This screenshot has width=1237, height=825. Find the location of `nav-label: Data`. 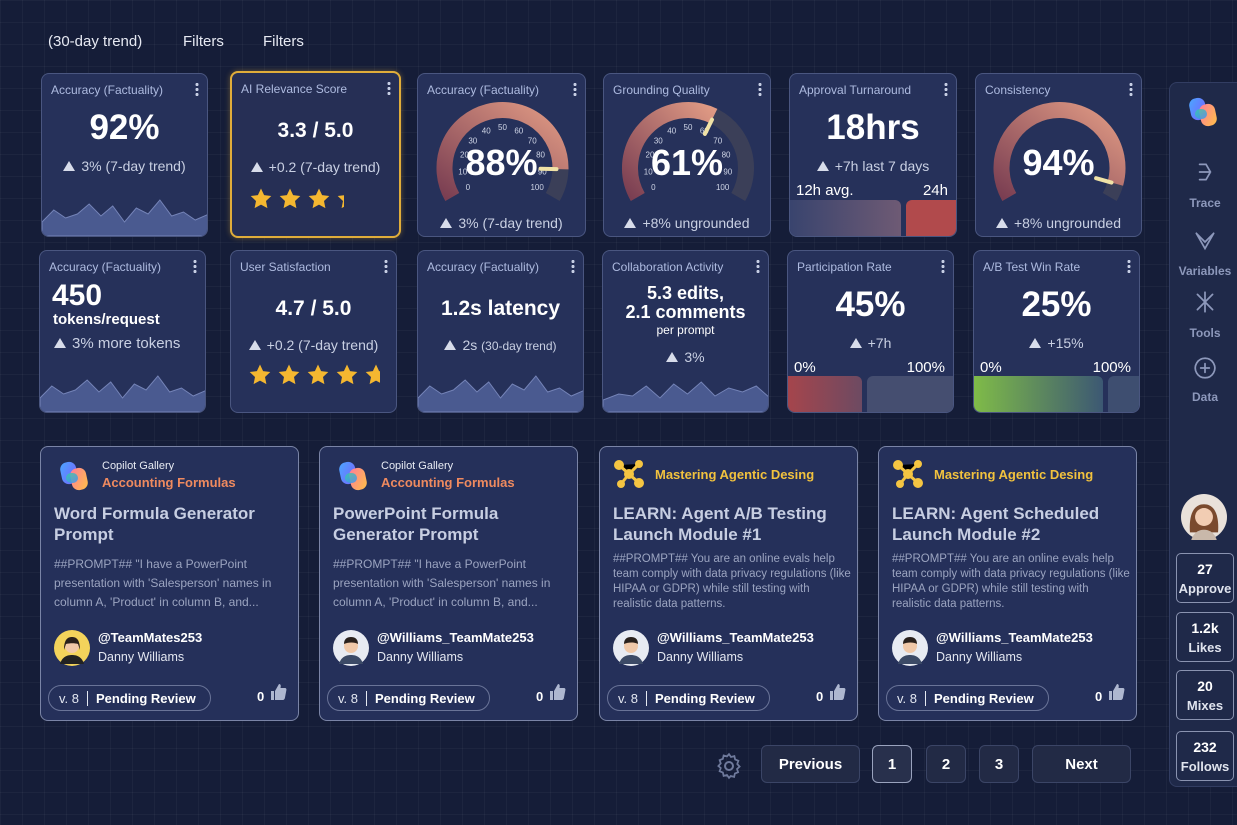

nav-label: Data is located at coordinates (1204, 397).